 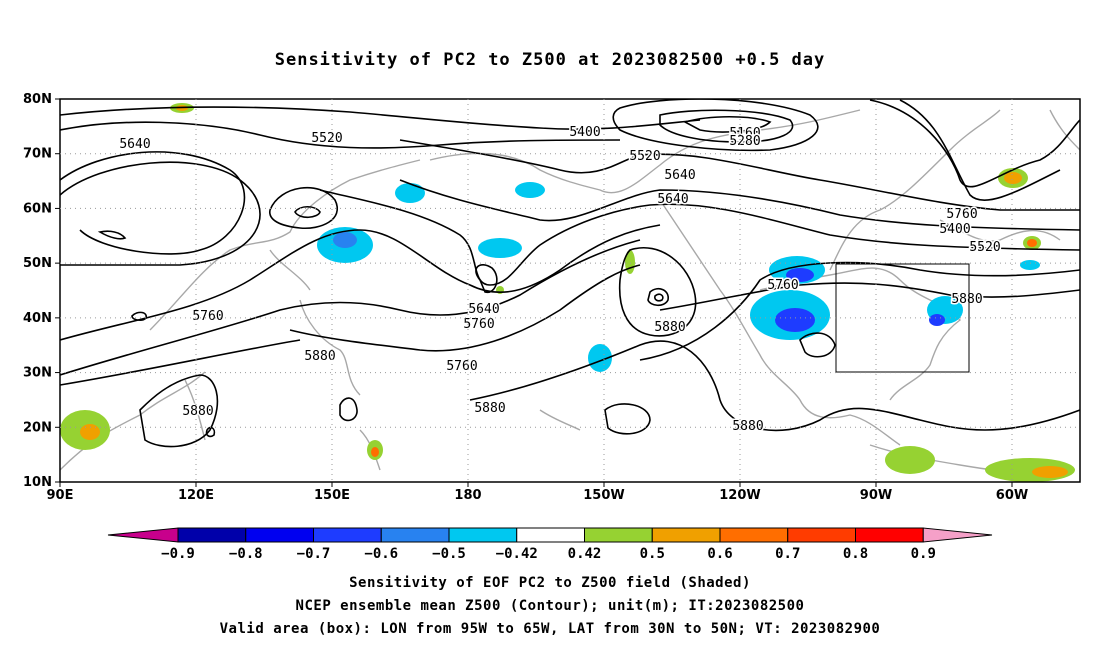 I want to click on lat-label: 50N, so click(x=37, y=263).